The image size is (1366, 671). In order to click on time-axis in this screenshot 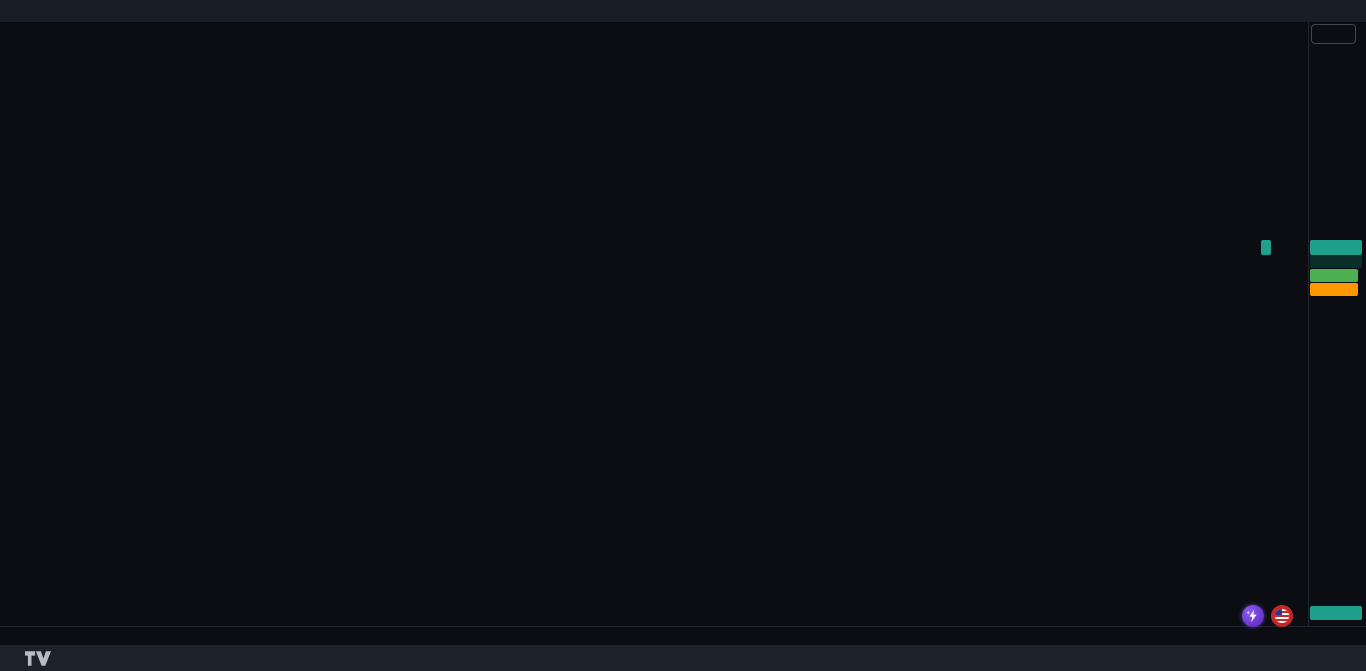, I will do `click(683, 635)`.